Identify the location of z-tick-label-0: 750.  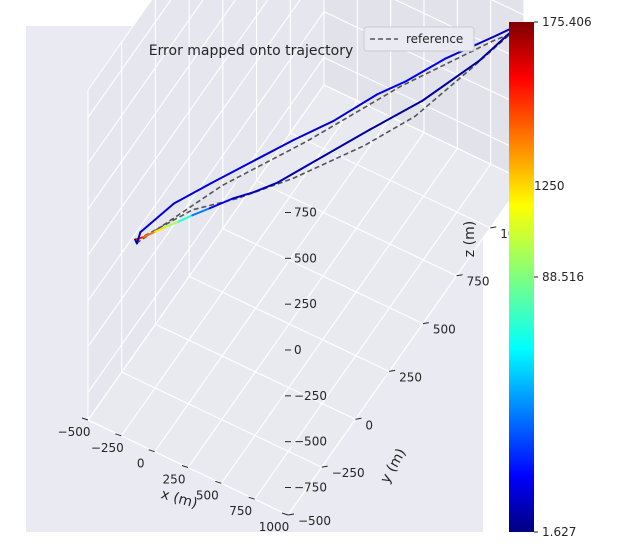
(305, 213).